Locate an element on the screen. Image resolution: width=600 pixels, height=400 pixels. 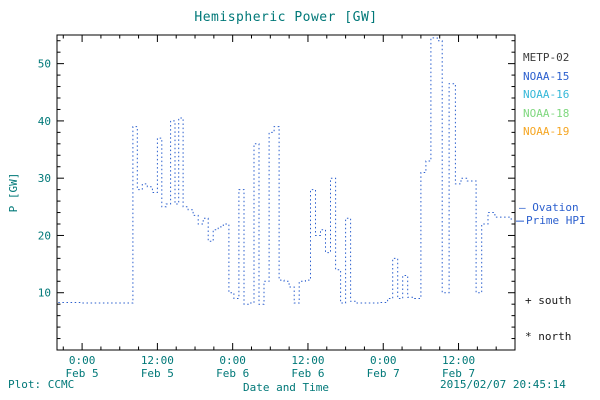
south-marker-label: + south is located at coordinates (548, 300).